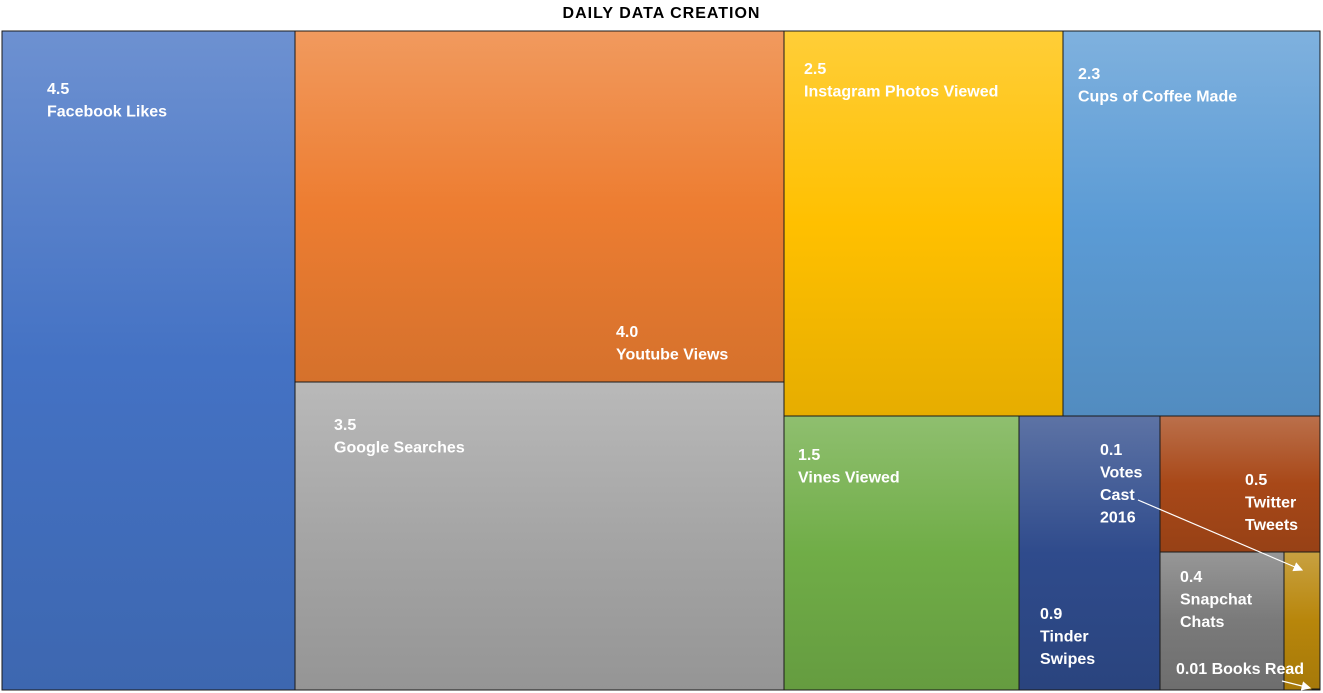 This screenshot has height=693, width=1323. I want to click on label-google: 3.5 Google Searches, so click(399, 437).